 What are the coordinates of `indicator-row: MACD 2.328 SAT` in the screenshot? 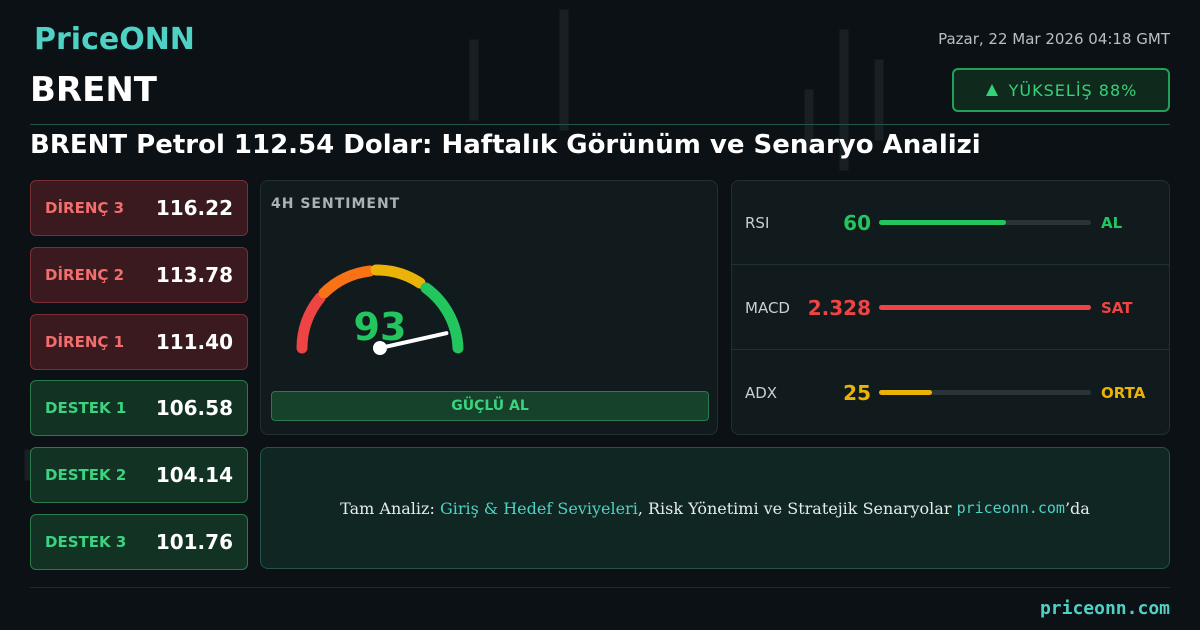 It's located at (950, 307).